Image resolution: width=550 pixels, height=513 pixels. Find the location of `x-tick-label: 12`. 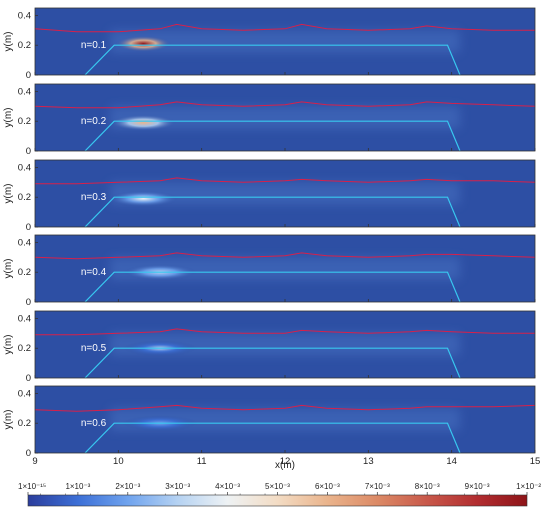

x-tick-label: 12 is located at coordinates (285, 461).